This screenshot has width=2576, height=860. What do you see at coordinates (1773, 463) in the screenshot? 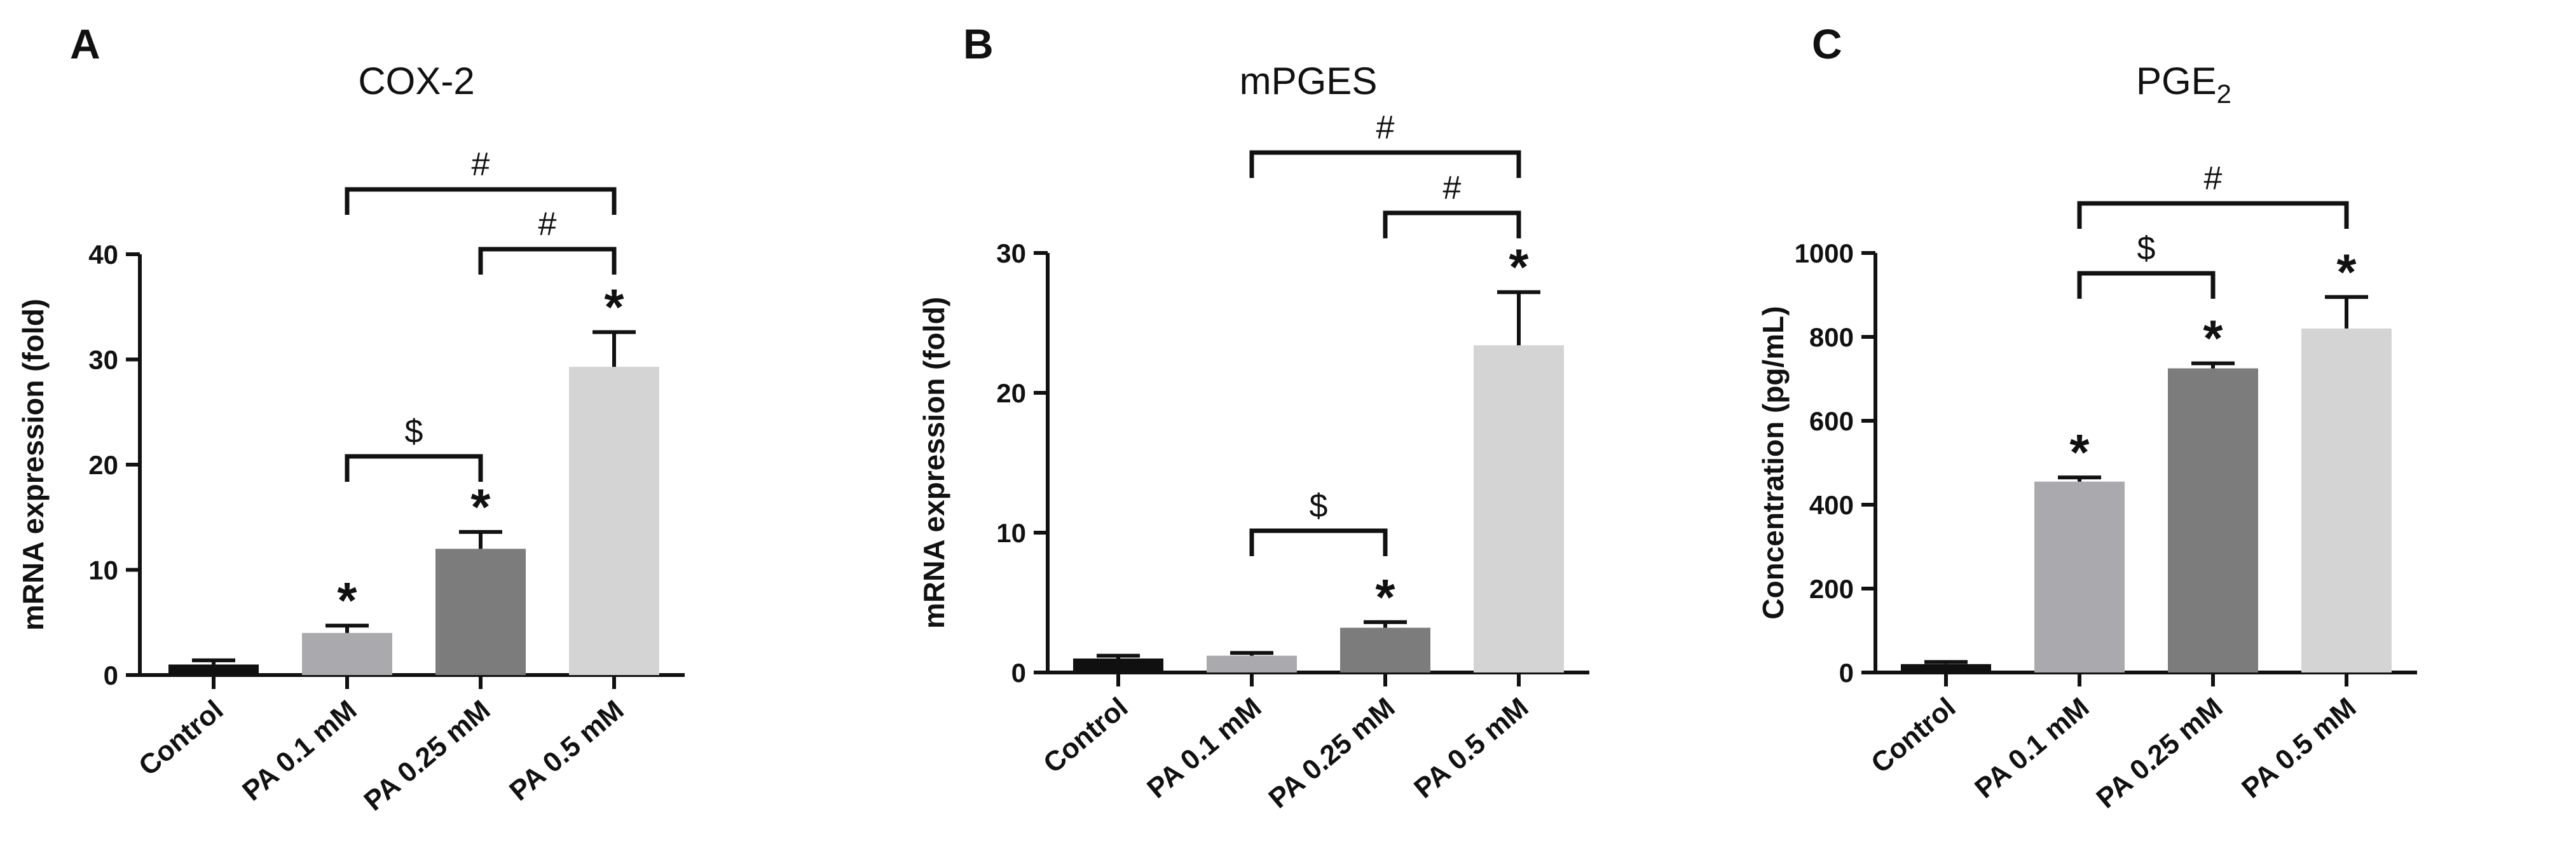
I see `y-axis-label: Concentration (pg/mL)` at bounding box center [1773, 463].